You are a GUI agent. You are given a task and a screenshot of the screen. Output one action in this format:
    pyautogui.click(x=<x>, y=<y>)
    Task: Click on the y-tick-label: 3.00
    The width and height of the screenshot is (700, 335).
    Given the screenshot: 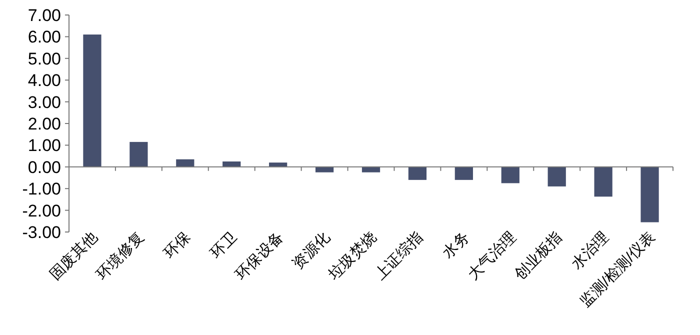 What is the action you would take?
    pyautogui.click(x=44, y=102)
    